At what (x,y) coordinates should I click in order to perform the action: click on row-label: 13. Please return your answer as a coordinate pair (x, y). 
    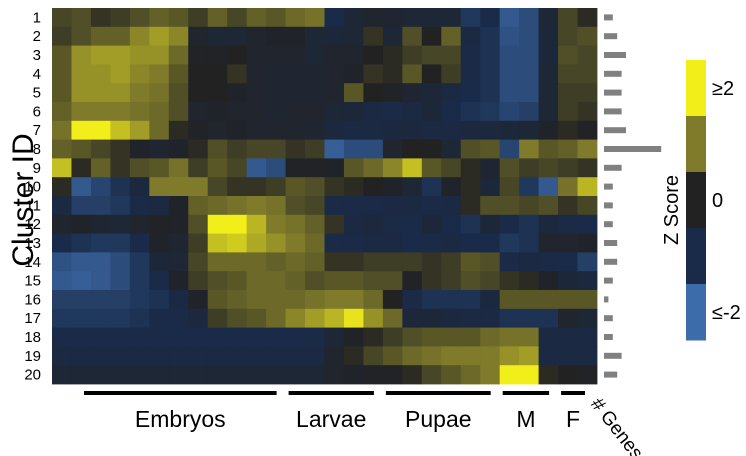
    Looking at the image, I should click on (32, 243).